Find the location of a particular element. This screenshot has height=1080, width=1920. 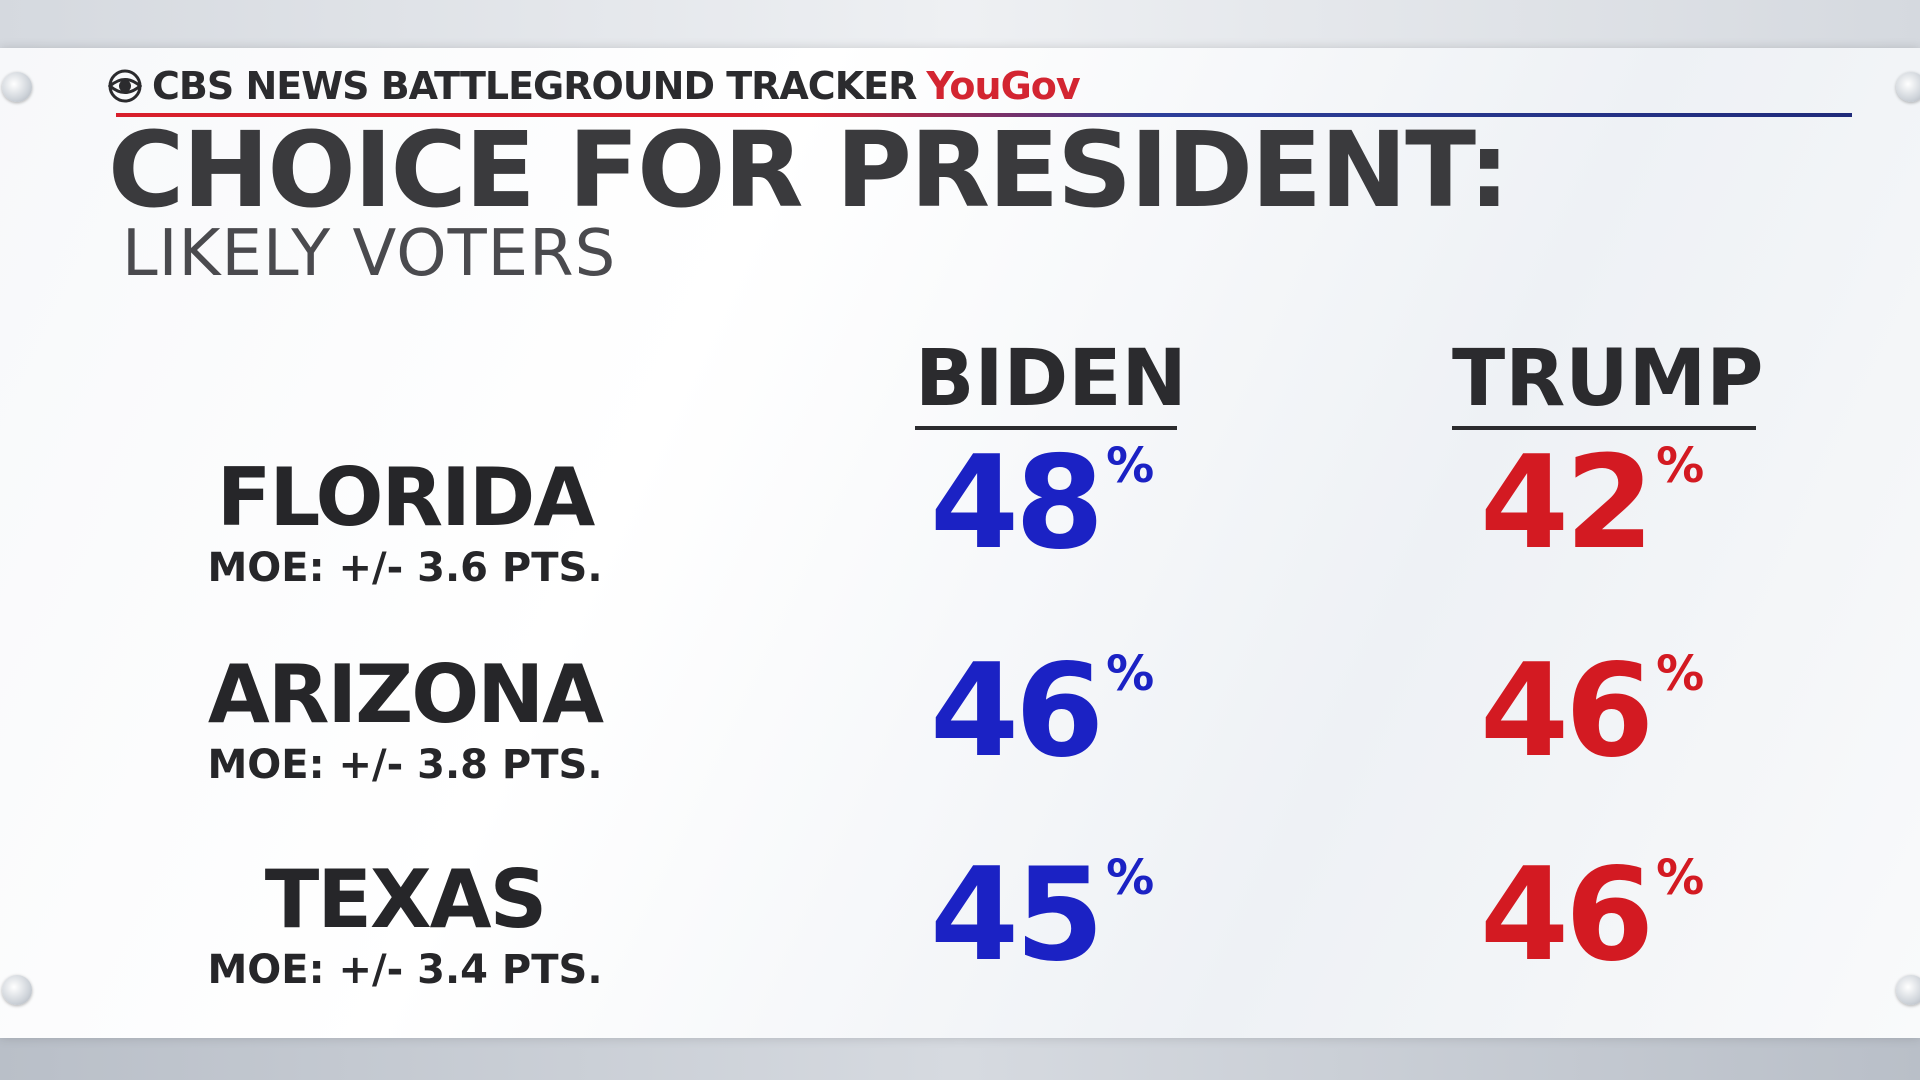

biden-value-number: 48 is located at coordinates (1017, 503).